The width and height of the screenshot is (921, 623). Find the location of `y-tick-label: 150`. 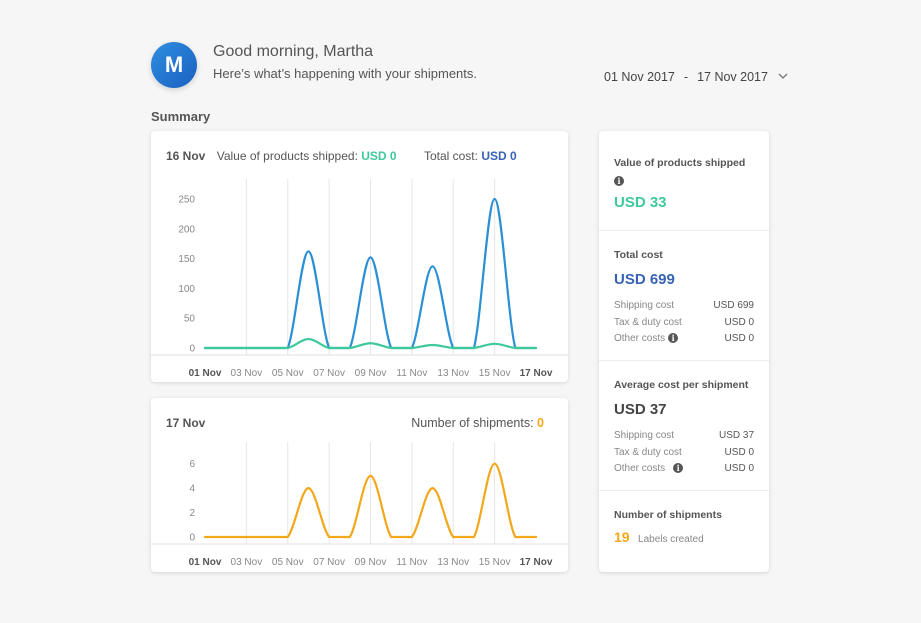

y-tick-label: 150 is located at coordinates (186, 259).